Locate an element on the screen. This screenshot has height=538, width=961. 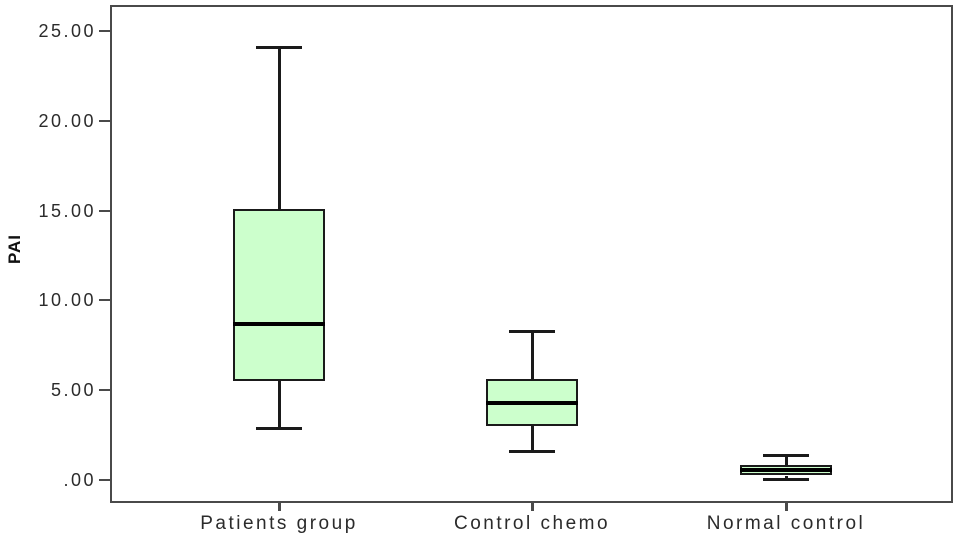
boxplot-patients-group-whisker-lower-stem is located at coordinates (279, 404).